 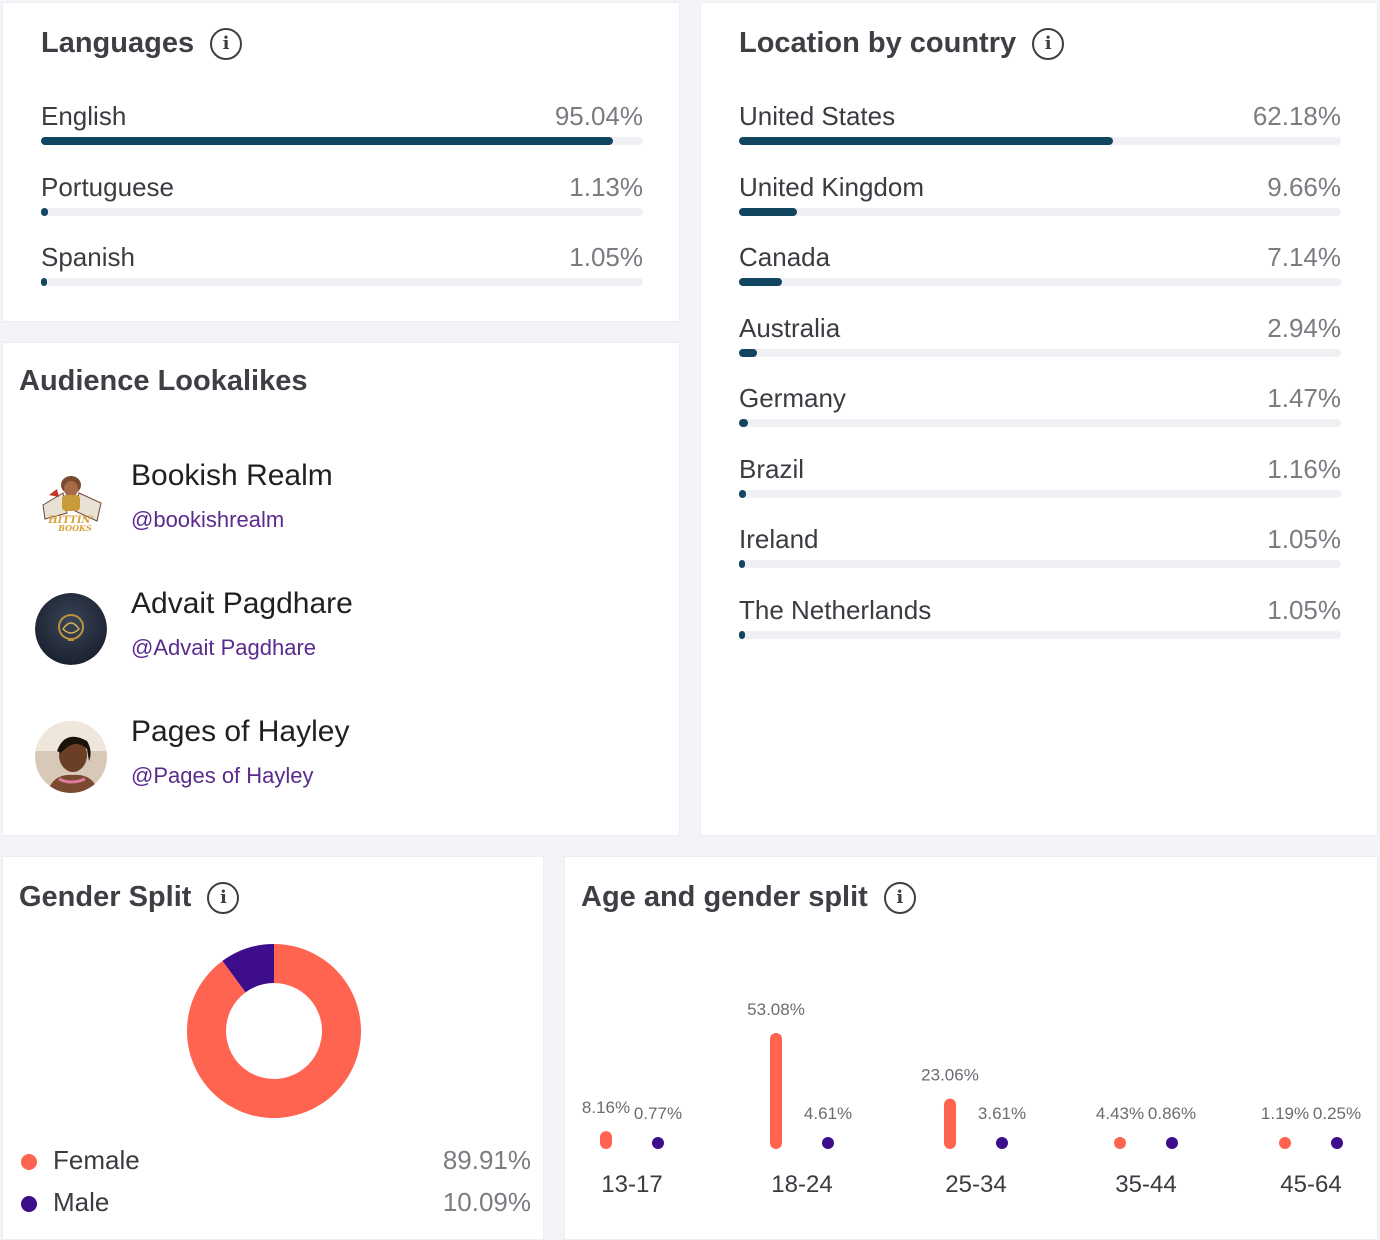 I want to click on location-title-wrap: Location by country i, so click(x=902, y=43).